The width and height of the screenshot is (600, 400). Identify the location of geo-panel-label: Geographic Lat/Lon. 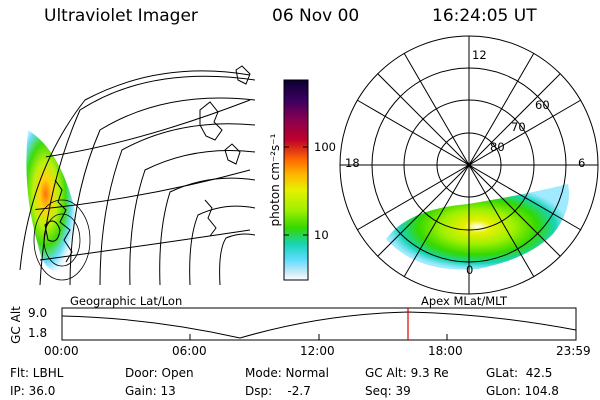
(126, 301).